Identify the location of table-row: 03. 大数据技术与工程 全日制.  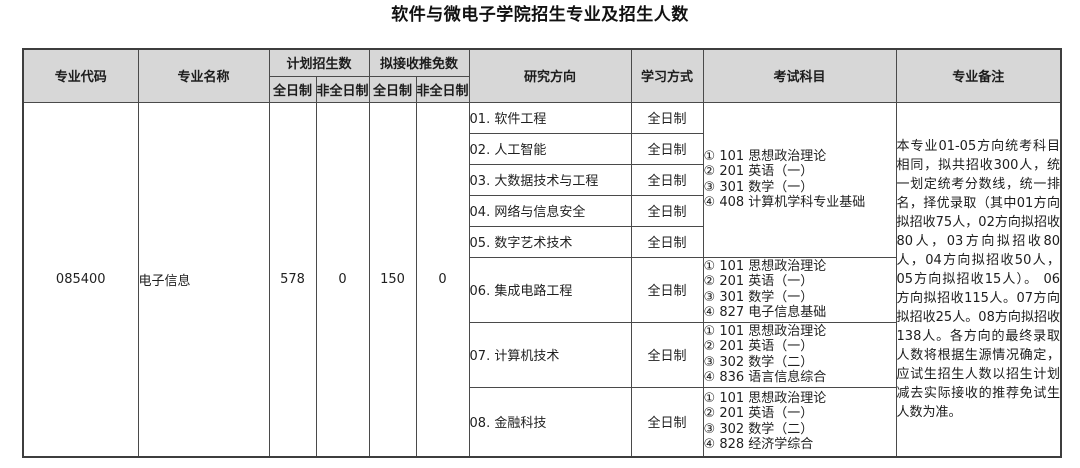
(542, 179).